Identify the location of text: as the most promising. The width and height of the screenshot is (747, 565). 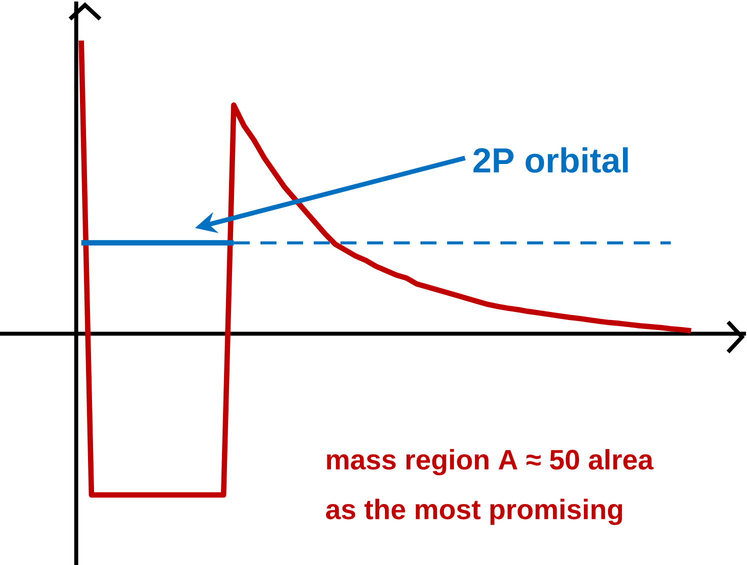
(474, 512).